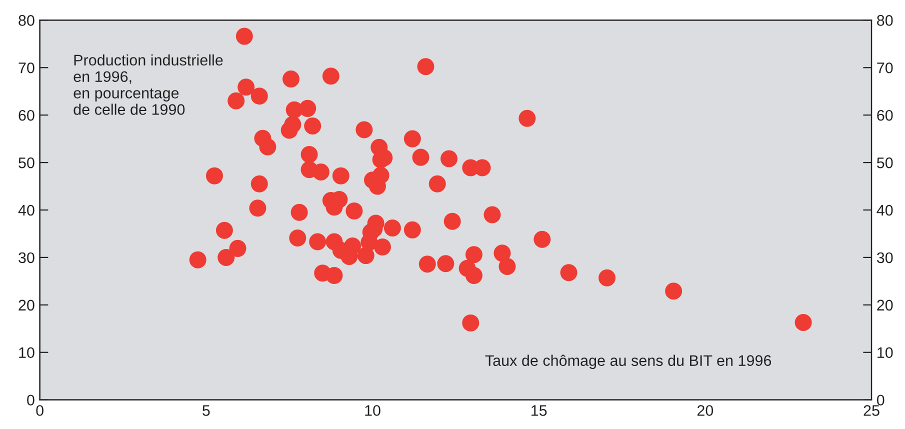  What do you see at coordinates (26, 115) in the screenshot?
I see `y-tick-label: 60` at bounding box center [26, 115].